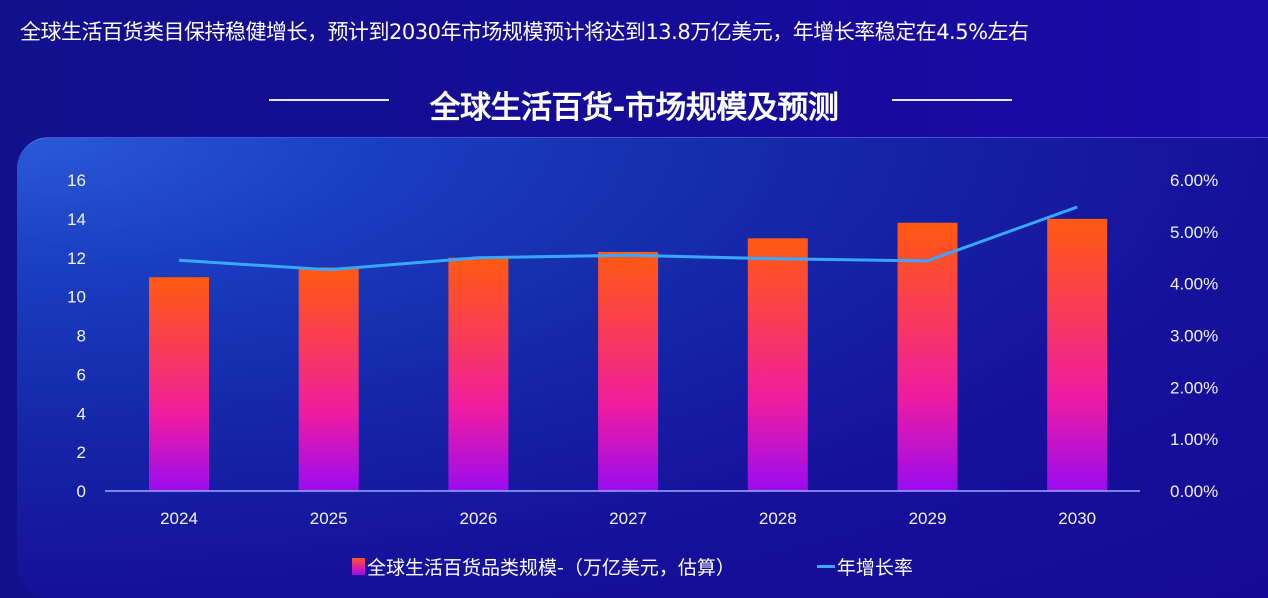 The width and height of the screenshot is (1268, 598). I want to click on bar-2026, so click(478, 374).